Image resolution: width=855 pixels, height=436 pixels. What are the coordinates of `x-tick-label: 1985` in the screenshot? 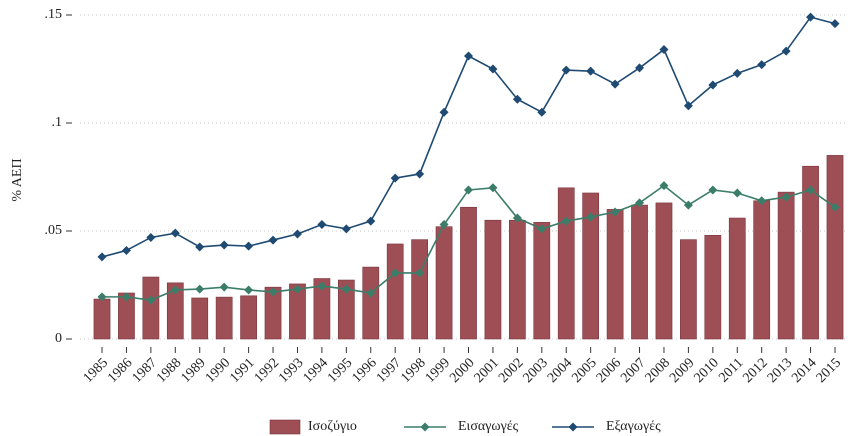 It's located at (96, 370).